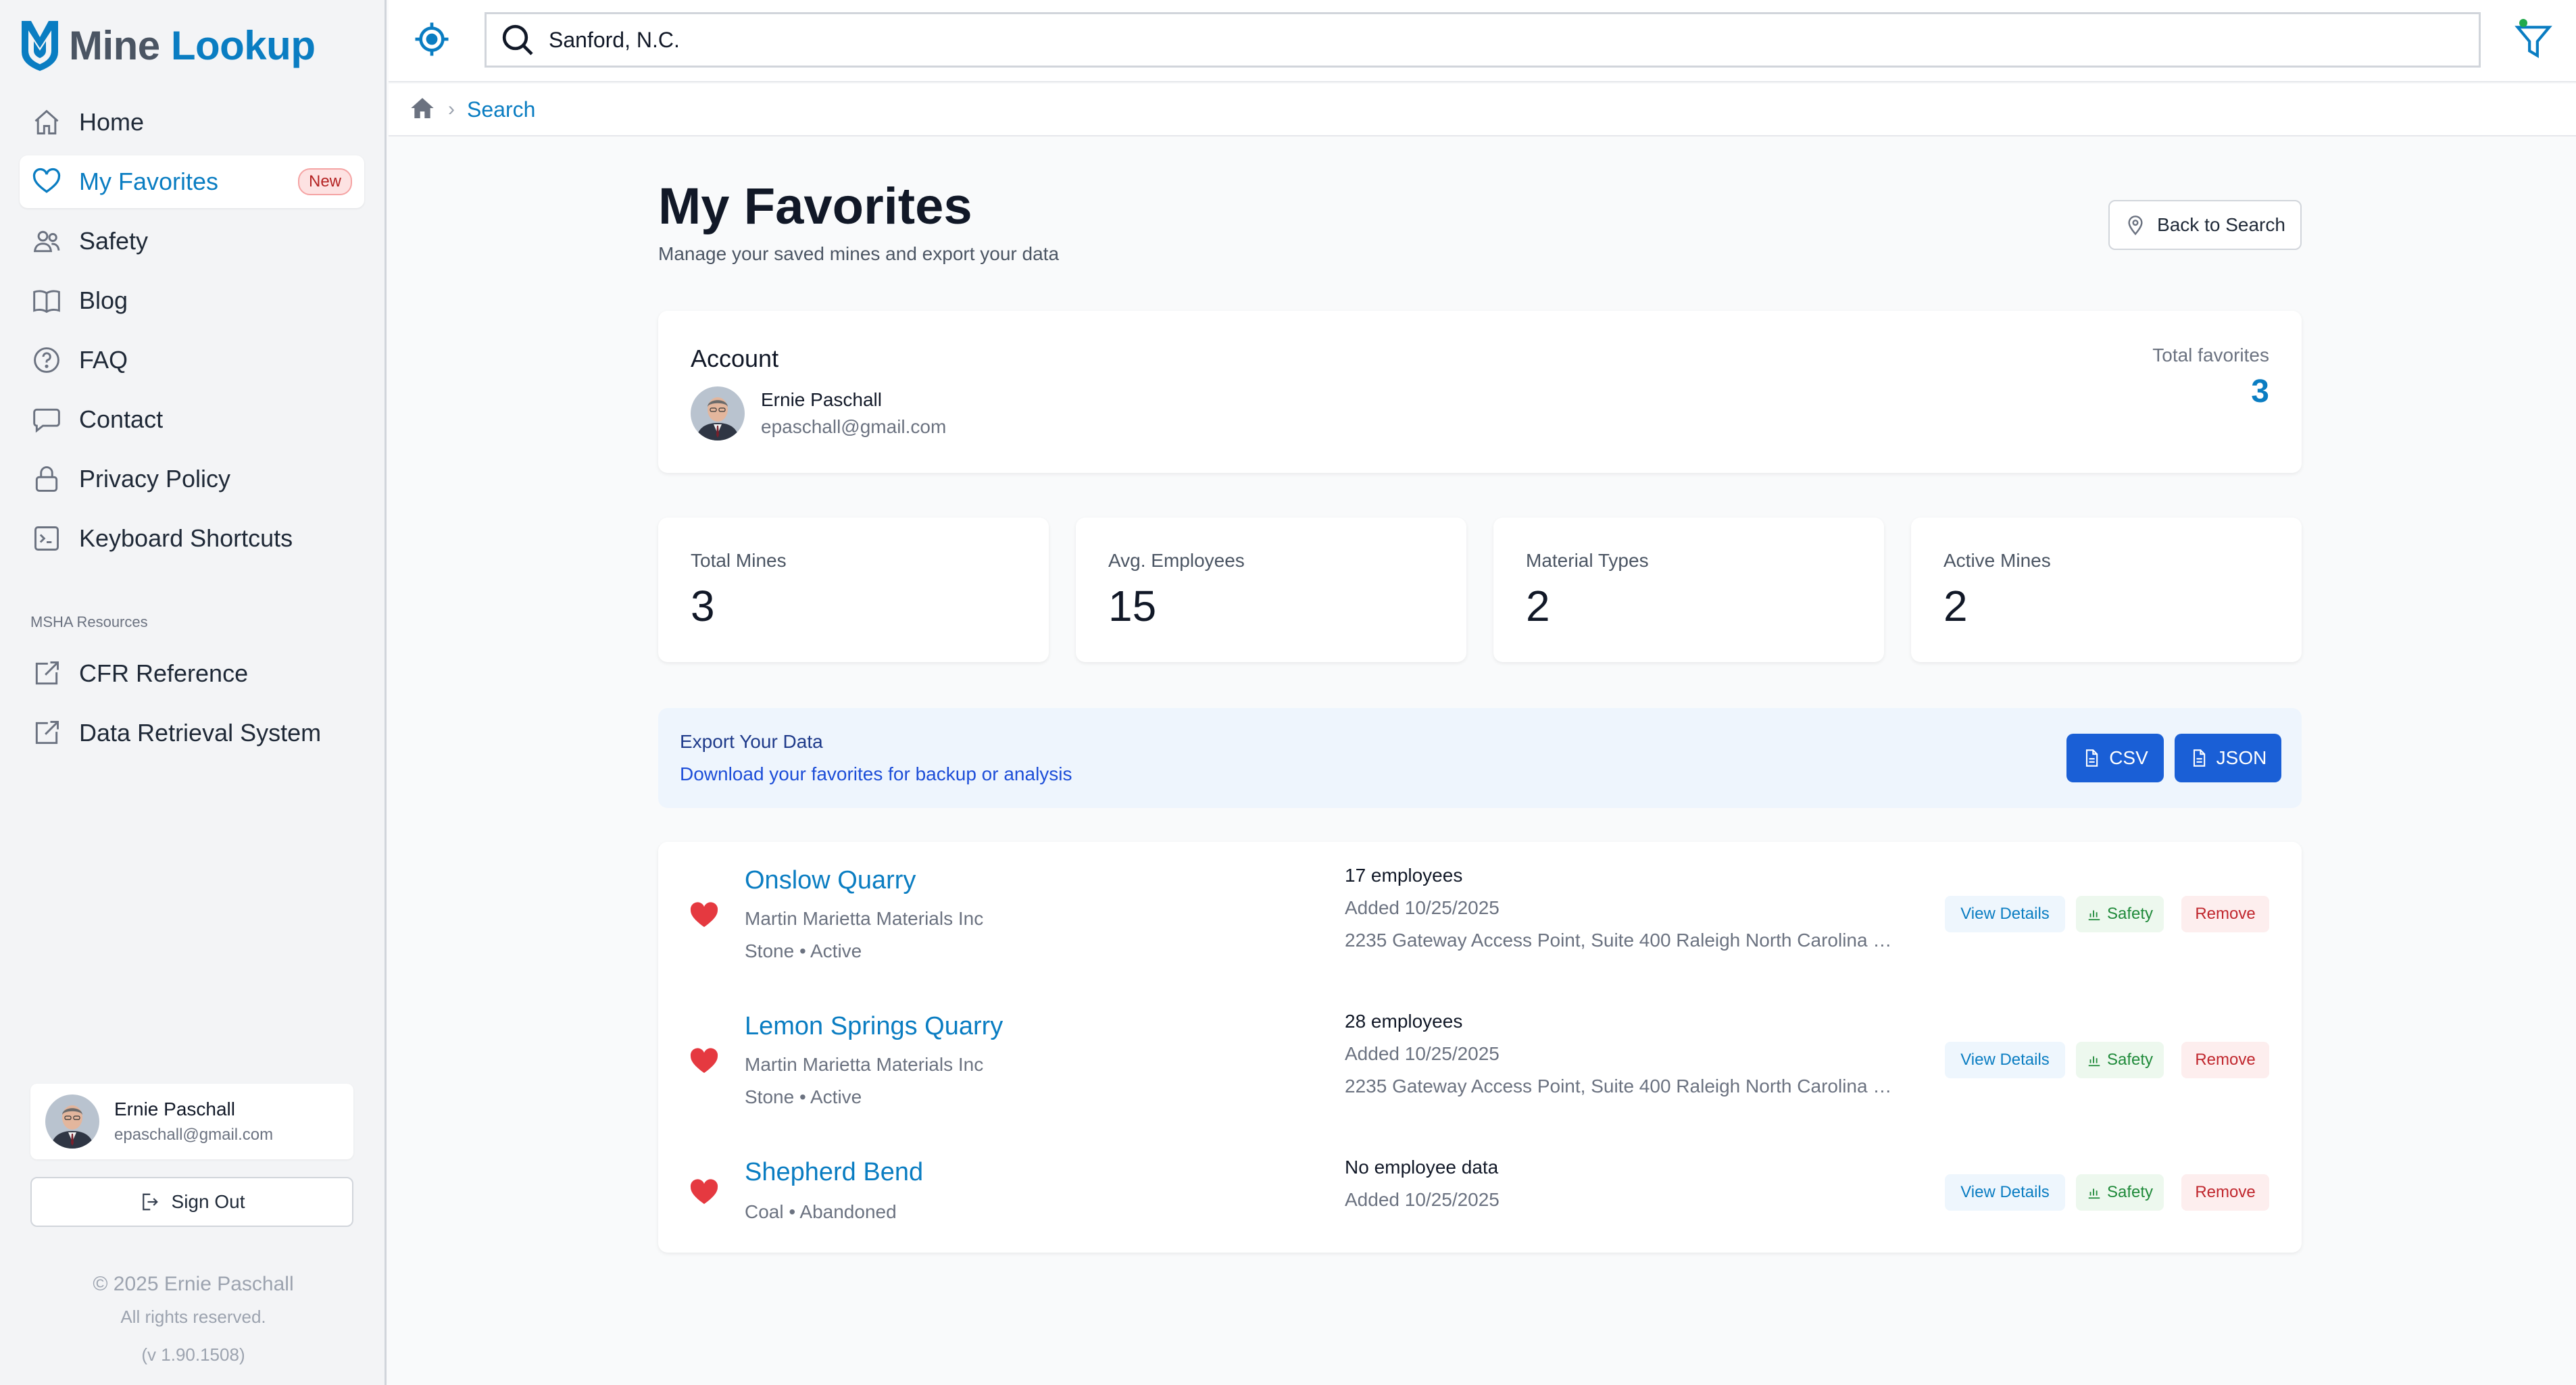  What do you see at coordinates (47, 419) in the screenshot?
I see `message-icon` at bounding box center [47, 419].